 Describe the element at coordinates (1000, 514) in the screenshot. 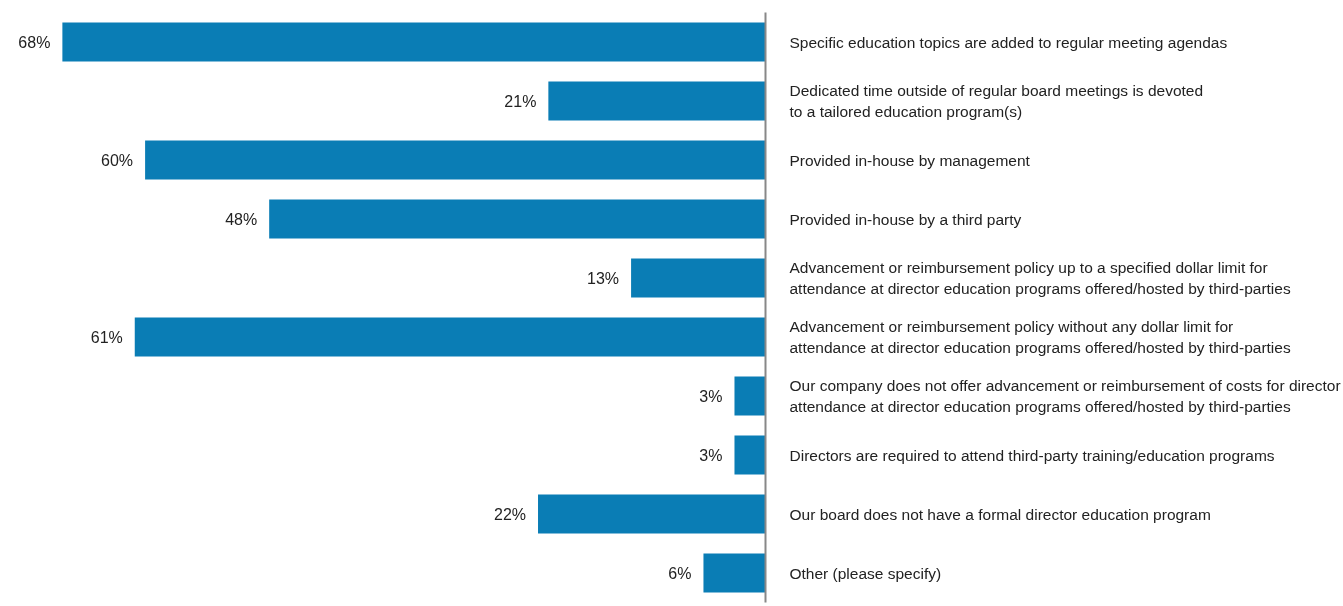

I see `y-tick-label: Our board does not have a formal director education program` at that location.